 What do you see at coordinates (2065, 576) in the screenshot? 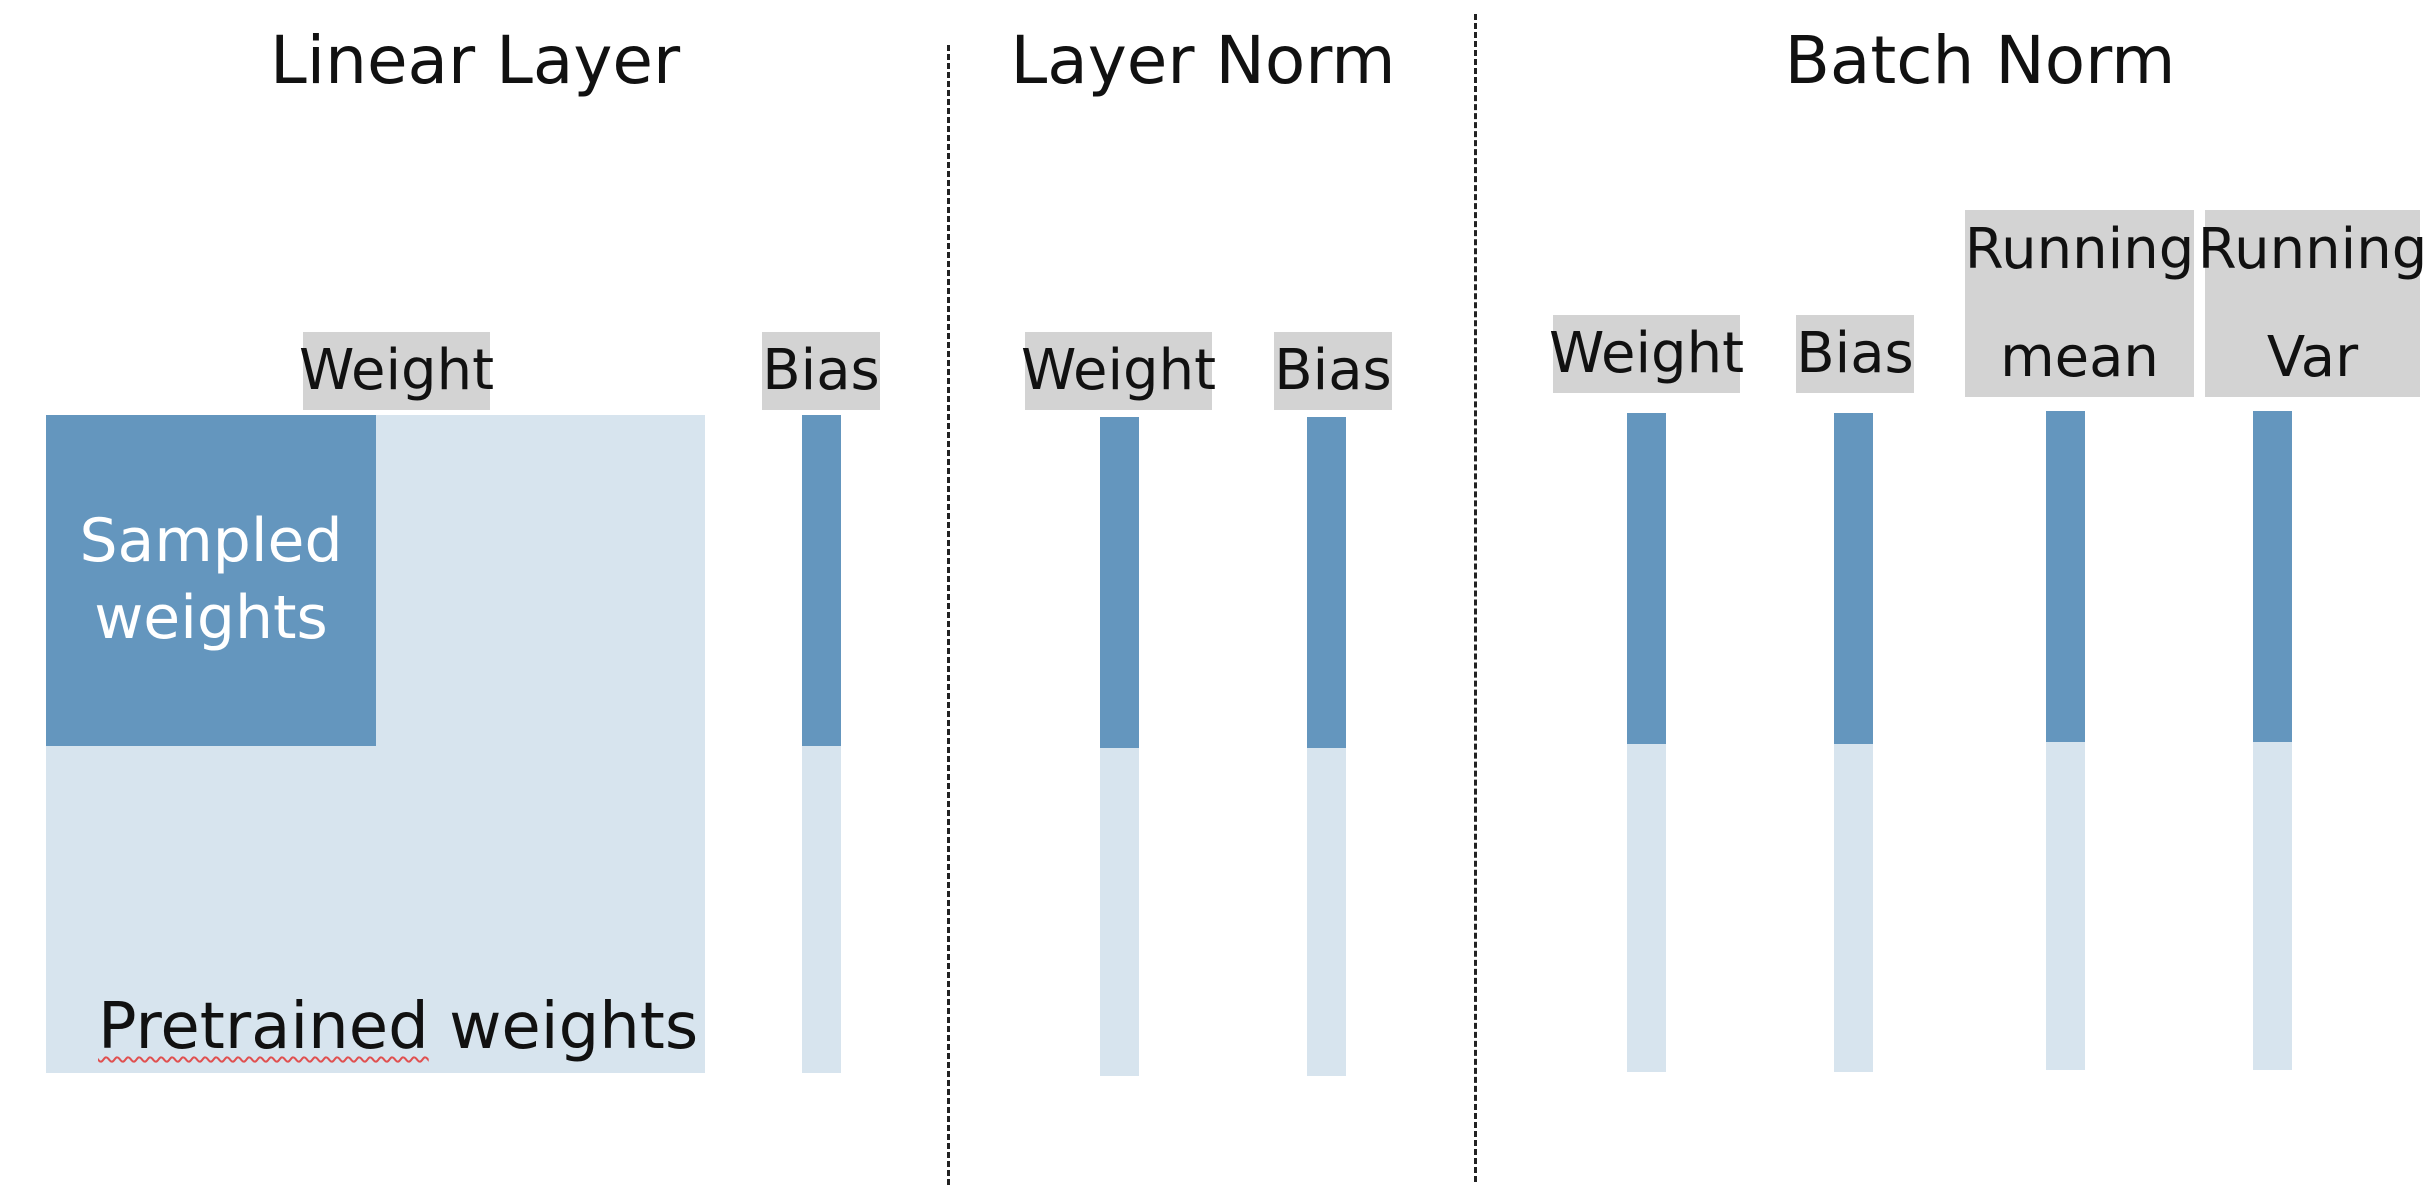
I see `batchnorm-running-mean-sampled` at bounding box center [2065, 576].